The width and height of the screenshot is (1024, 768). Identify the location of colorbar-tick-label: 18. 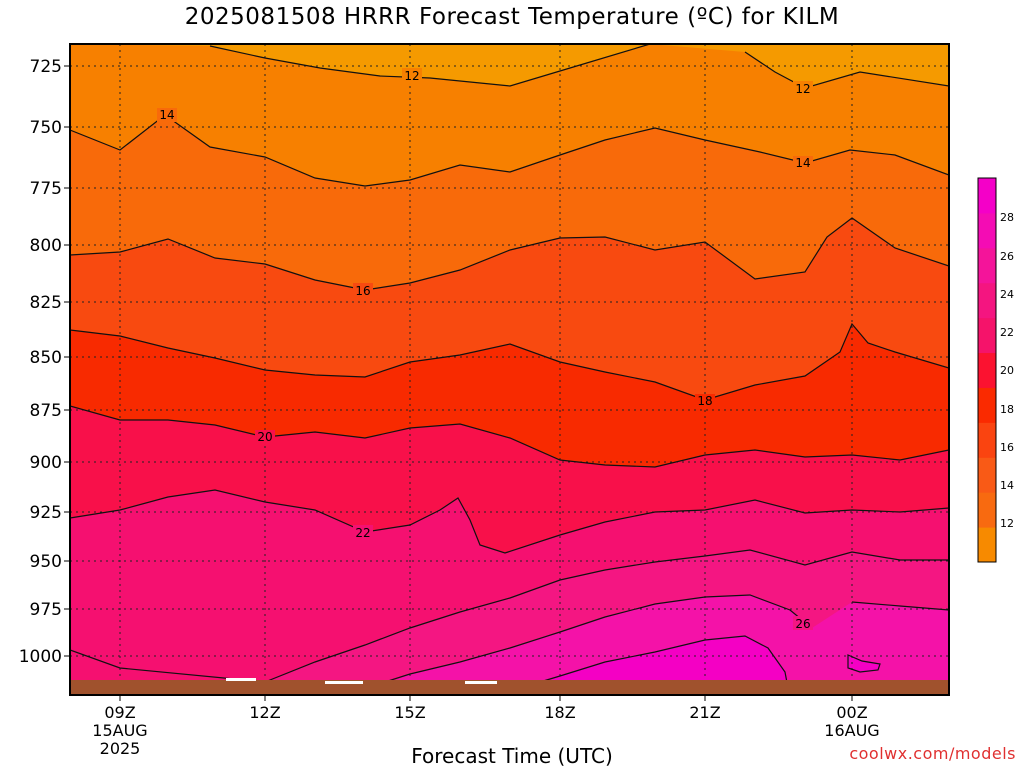
(1007, 409).